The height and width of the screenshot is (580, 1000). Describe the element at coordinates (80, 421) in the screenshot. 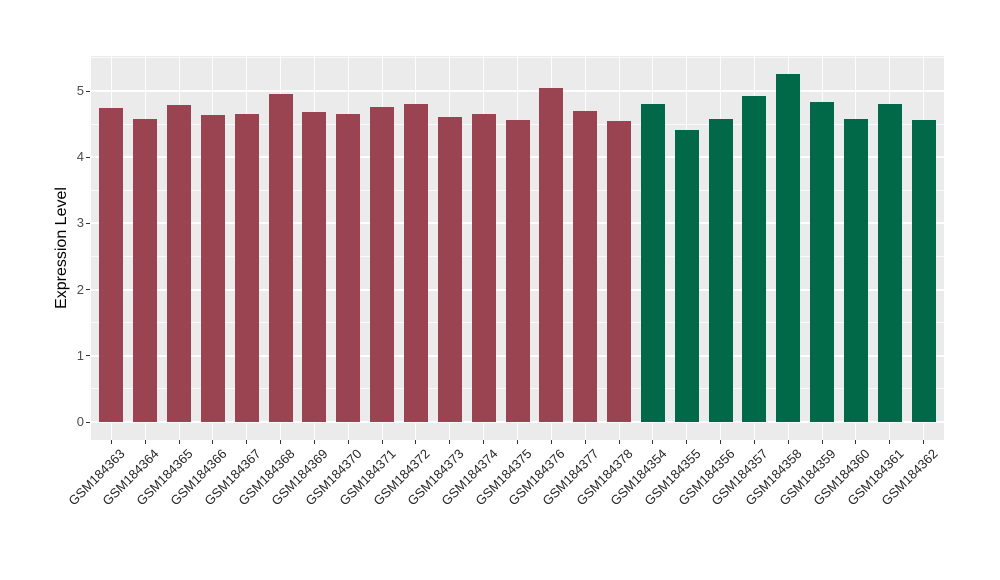

I see `y-tick-label-0: 0` at that location.